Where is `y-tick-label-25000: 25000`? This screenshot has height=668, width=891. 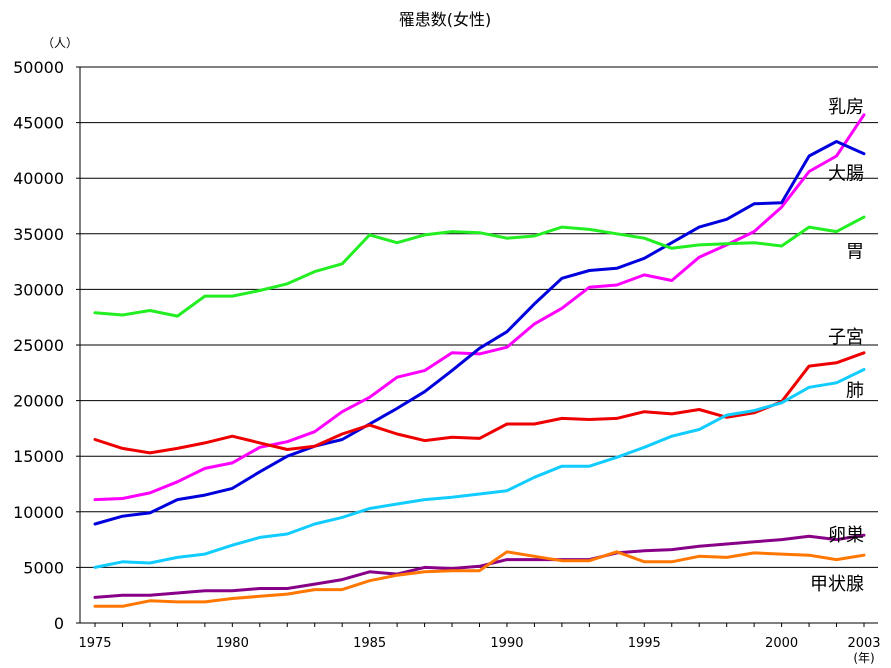 y-tick-label-25000: 25000 is located at coordinates (38, 345).